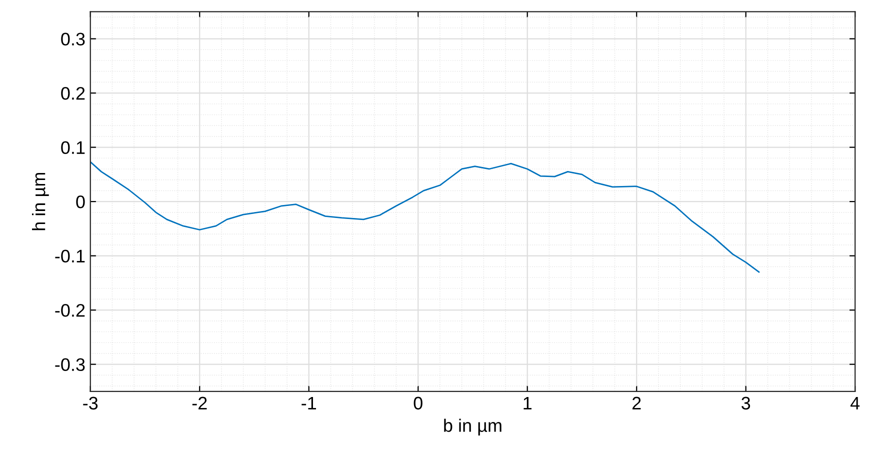  Describe the element at coordinates (73, 93) in the screenshot. I see `y-tick-label: 0.2` at that location.